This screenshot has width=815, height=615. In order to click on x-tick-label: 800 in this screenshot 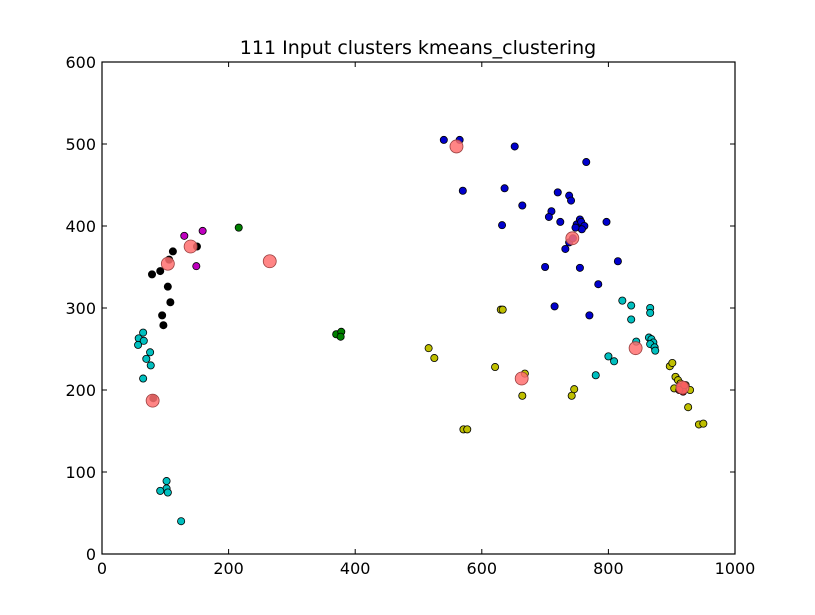, I will do `click(608, 568)`.